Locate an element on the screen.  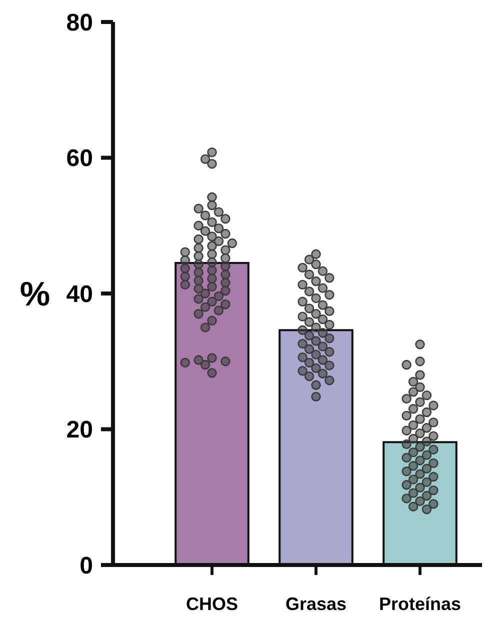
y-tick-label: 40 is located at coordinates (79, 294).